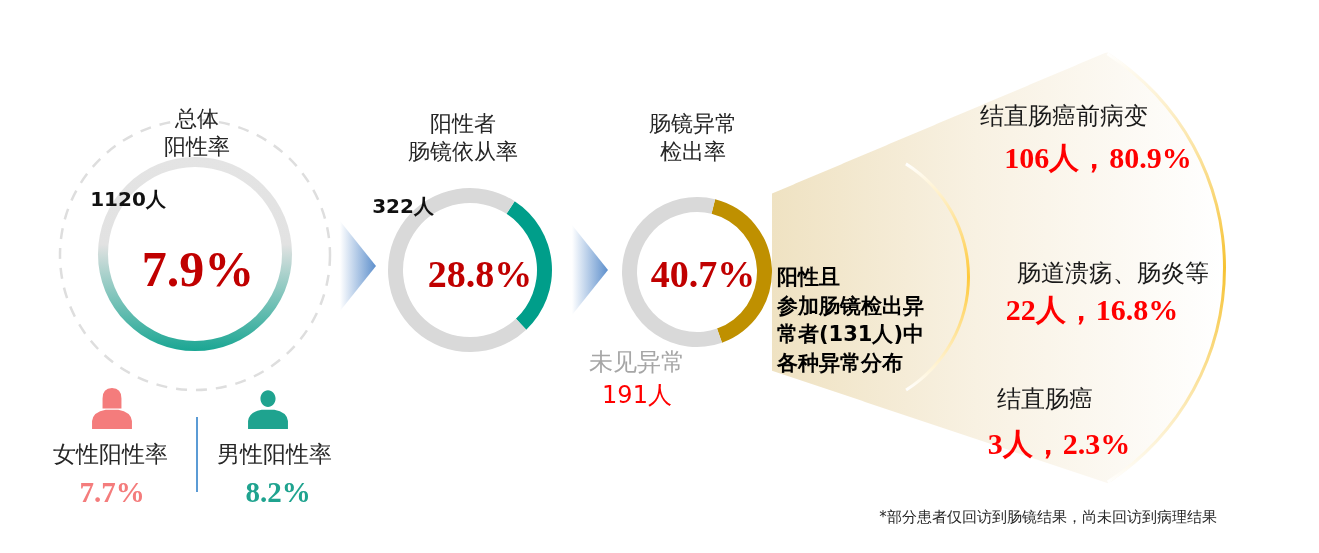 The image size is (1319, 553). I want to click on chart-title: 阳性者肠镜依从率, so click(463, 138).